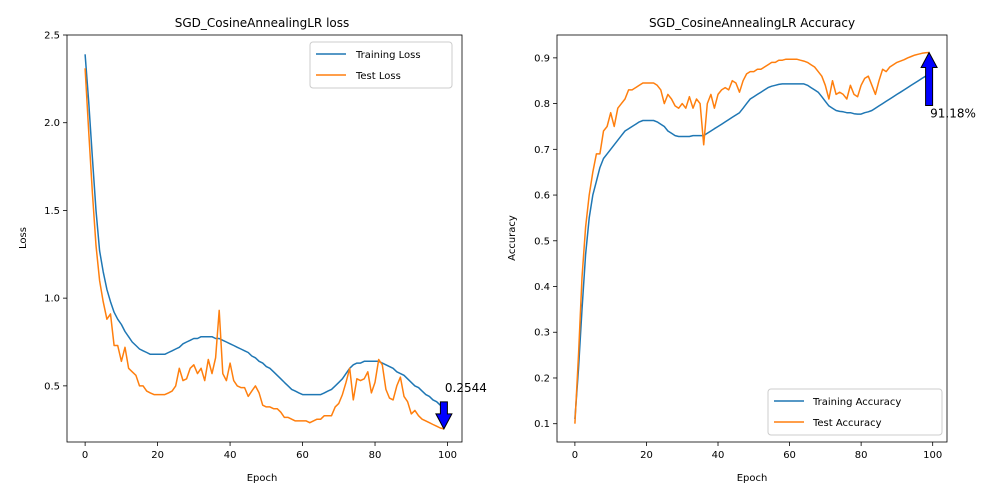 The image size is (1000, 500). What do you see at coordinates (847, 423) in the screenshot?
I see `accuracy-legend-label-test: Test Accuracy` at bounding box center [847, 423].